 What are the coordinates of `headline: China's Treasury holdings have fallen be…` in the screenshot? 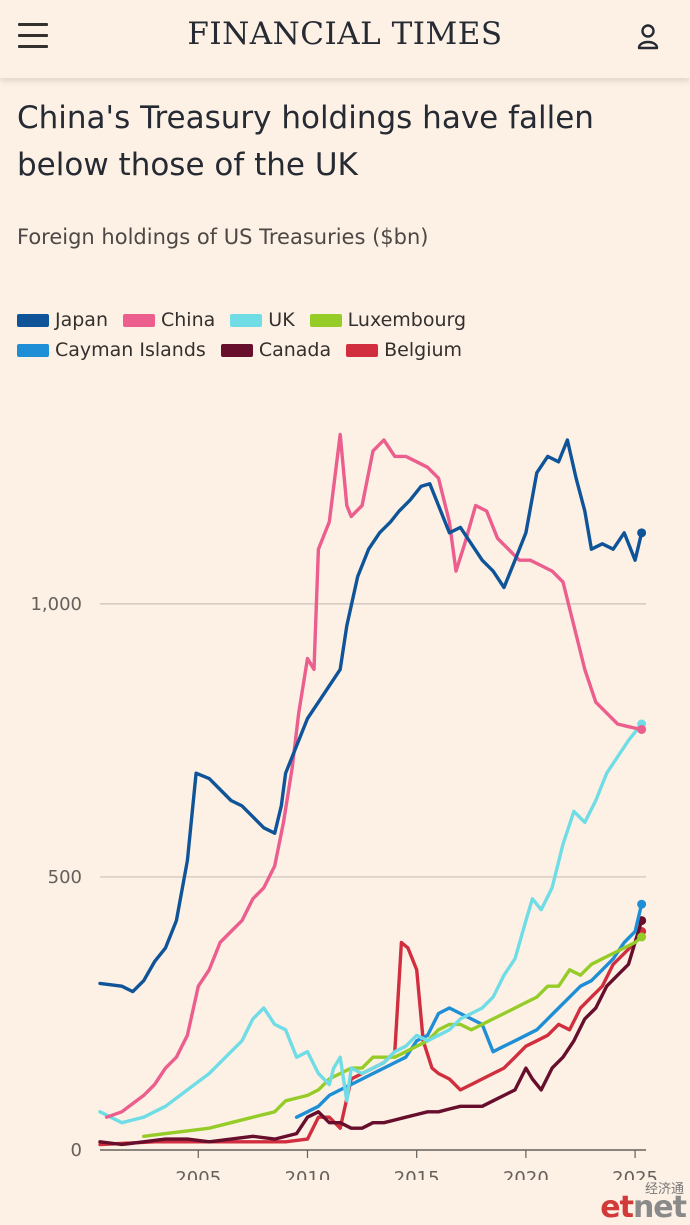 It's located at (305, 141).